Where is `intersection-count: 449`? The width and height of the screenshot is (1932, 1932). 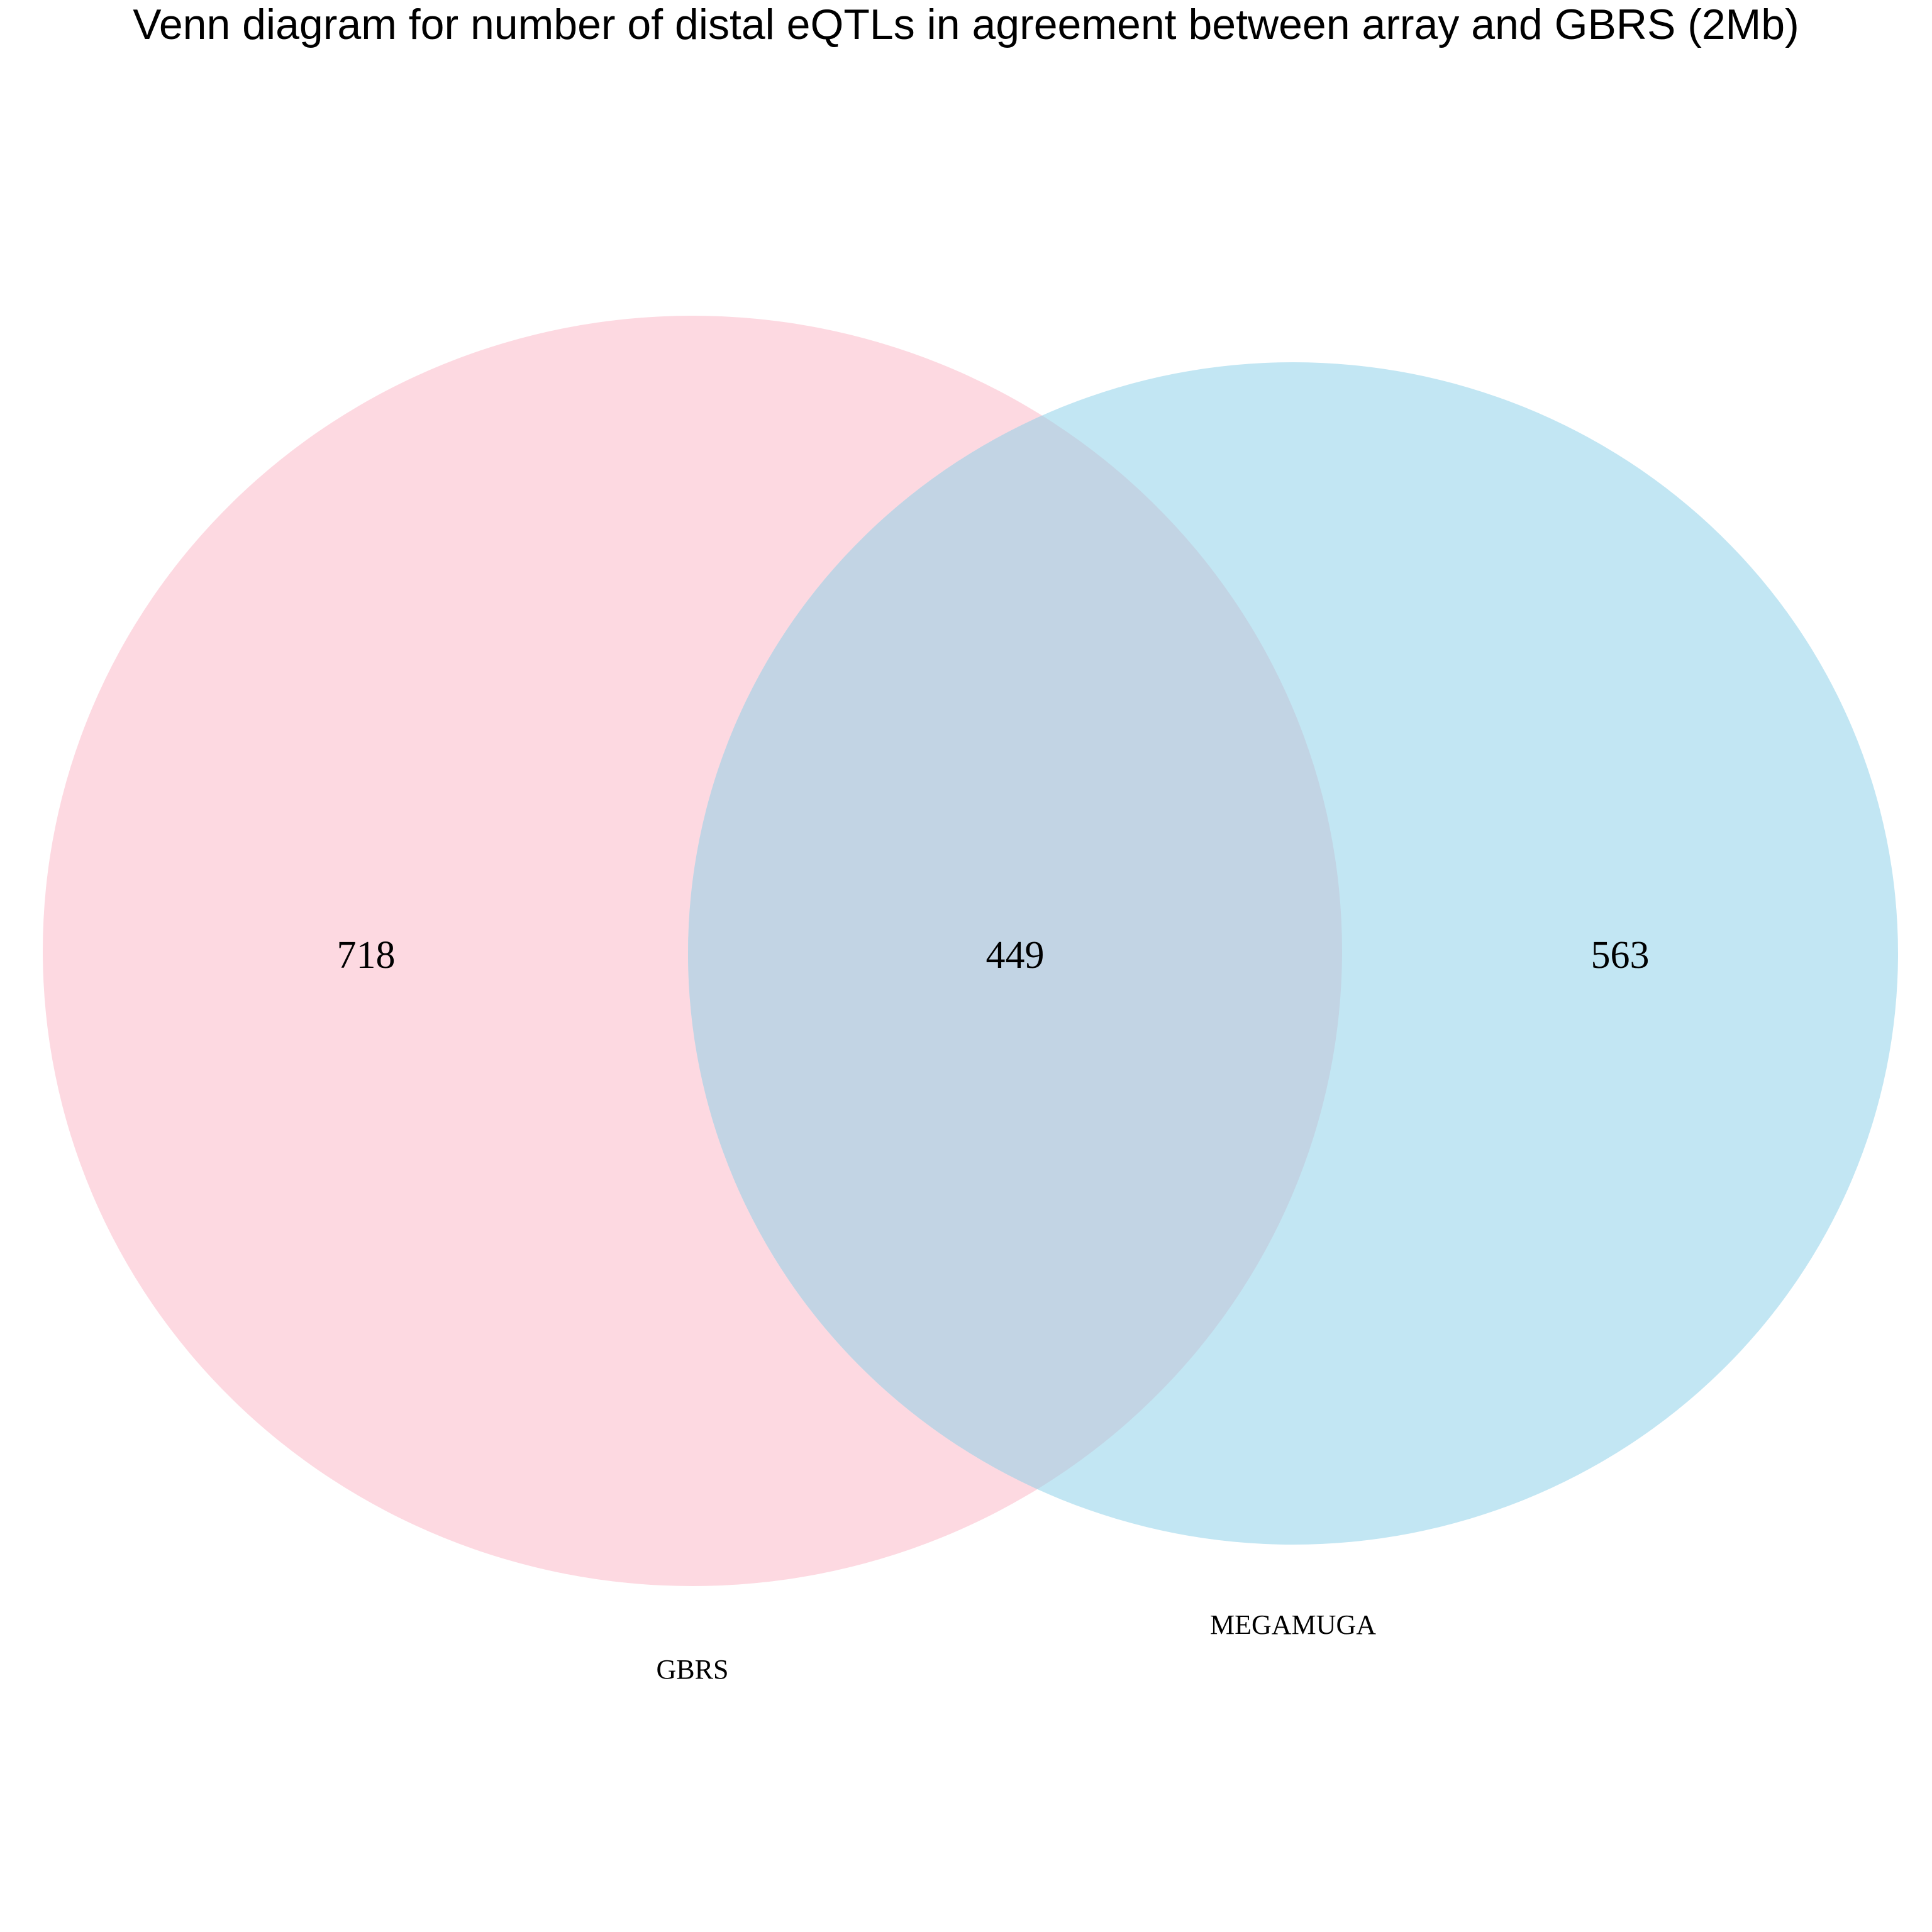
intersection-count: 449 is located at coordinates (1015, 955).